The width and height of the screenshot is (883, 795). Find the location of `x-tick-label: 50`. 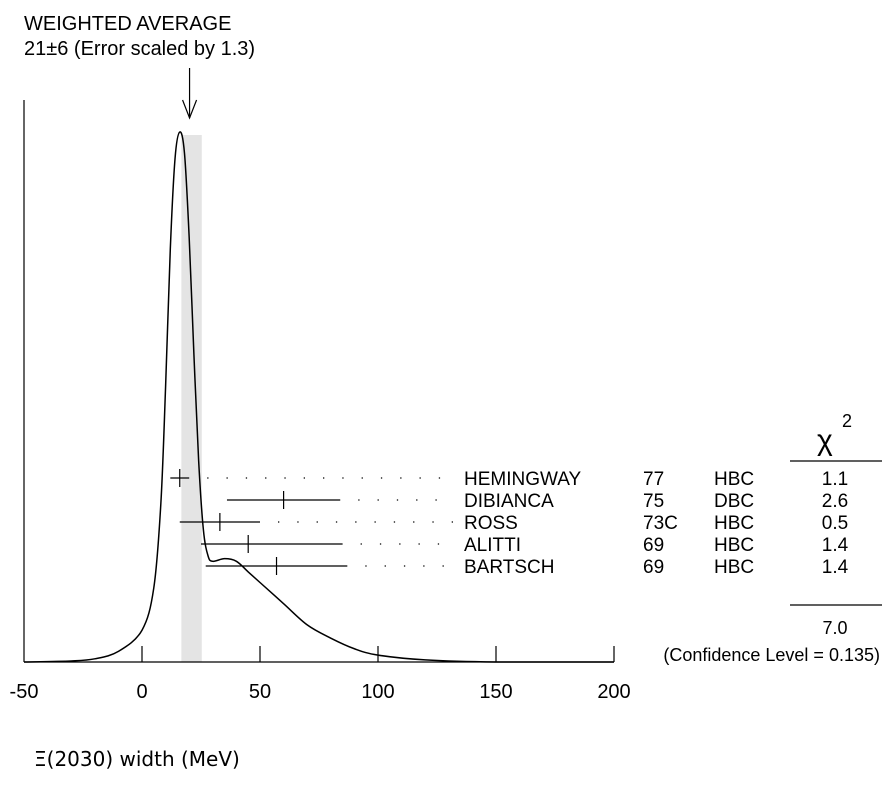

x-tick-label: 50 is located at coordinates (260, 692).